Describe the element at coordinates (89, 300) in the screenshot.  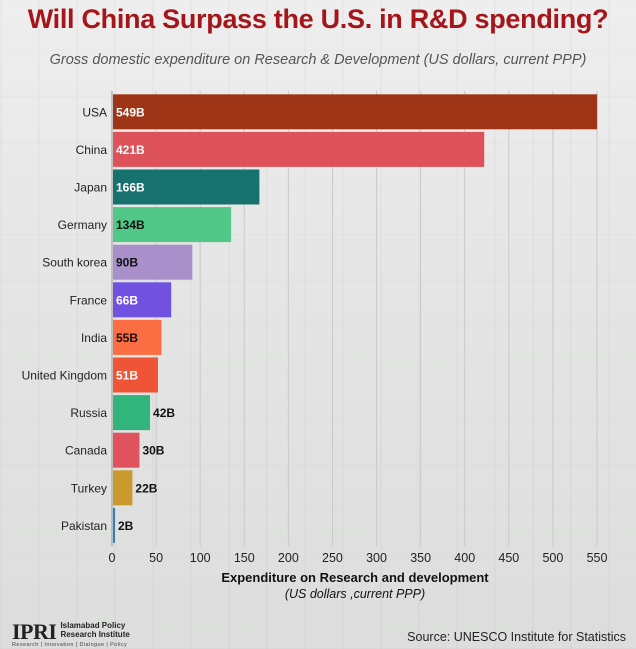
I see `category-label: France` at that location.